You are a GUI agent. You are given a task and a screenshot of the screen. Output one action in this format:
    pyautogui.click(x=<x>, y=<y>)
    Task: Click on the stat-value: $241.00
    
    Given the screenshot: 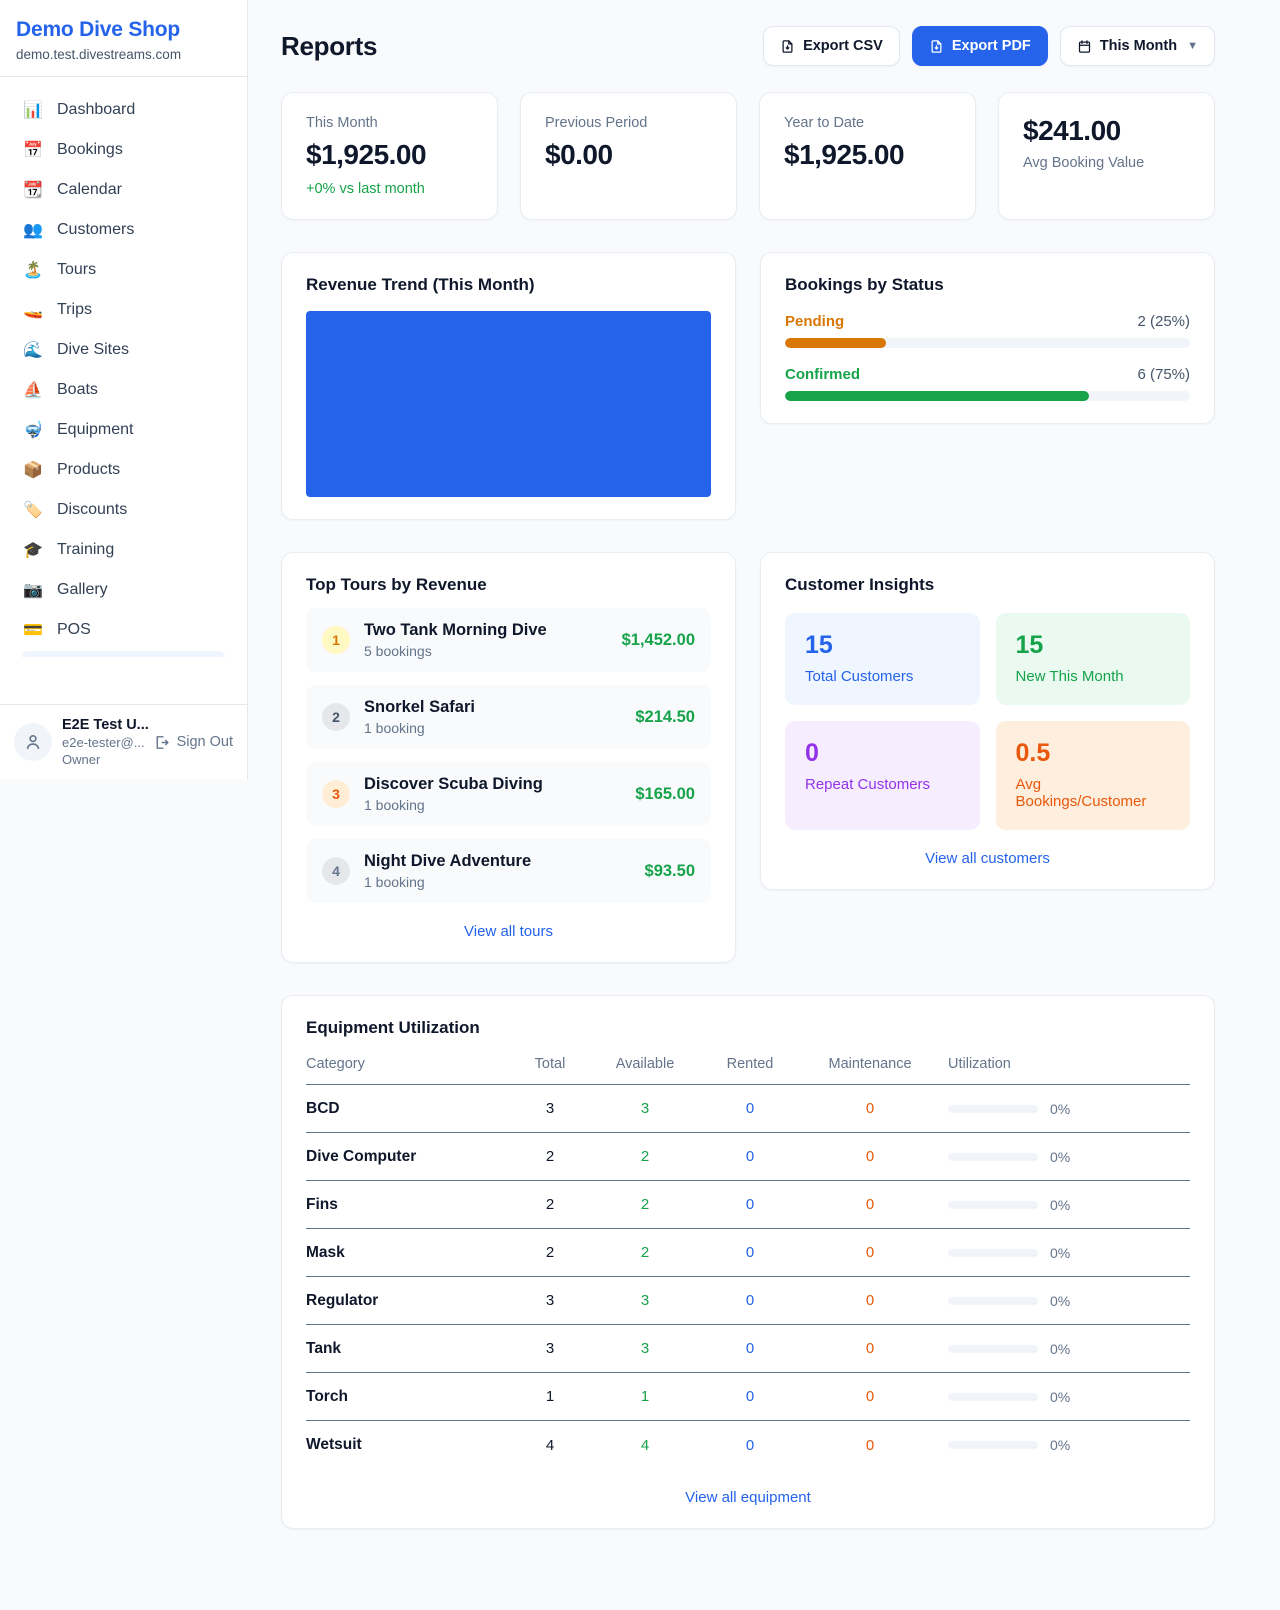 What is the action you would take?
    pyautogui.click(x=1072, y=130)
    